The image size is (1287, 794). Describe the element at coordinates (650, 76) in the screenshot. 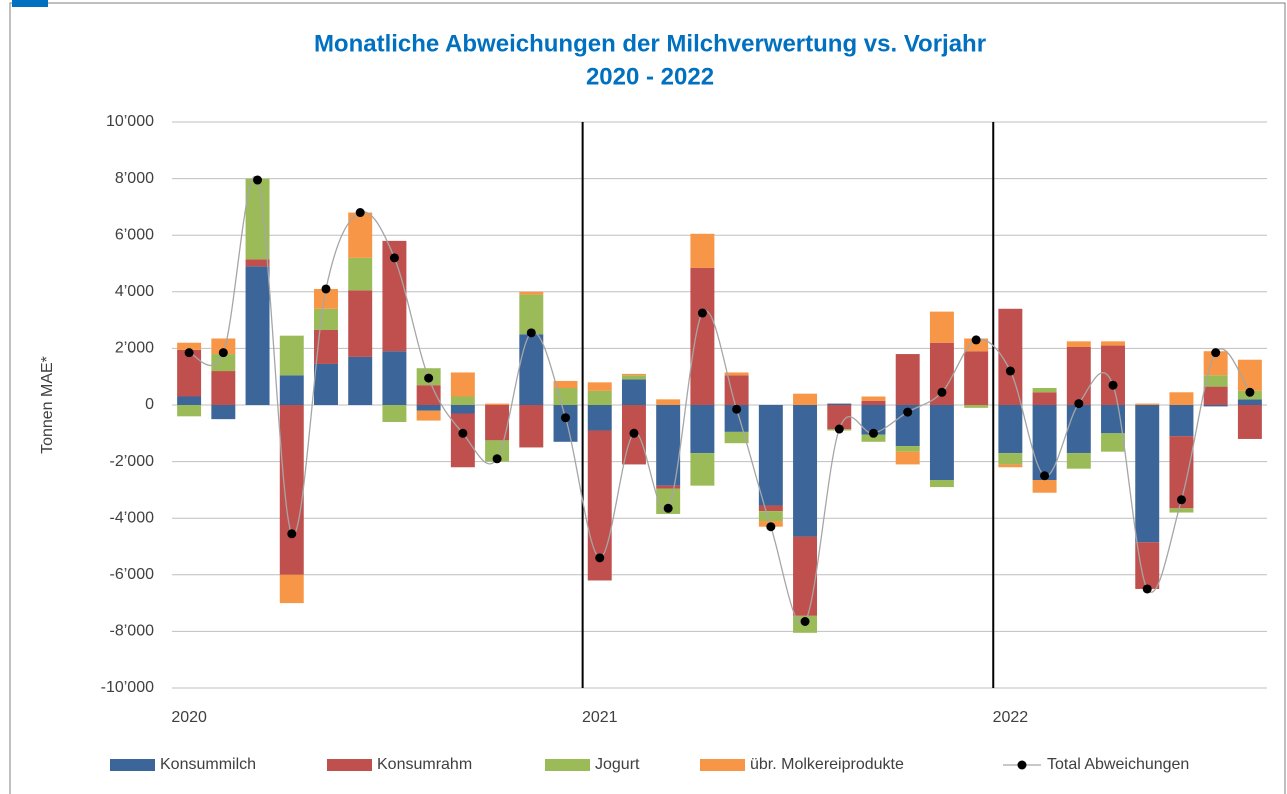

I see `chart-subtitle: 2020 - 2022` at that location.